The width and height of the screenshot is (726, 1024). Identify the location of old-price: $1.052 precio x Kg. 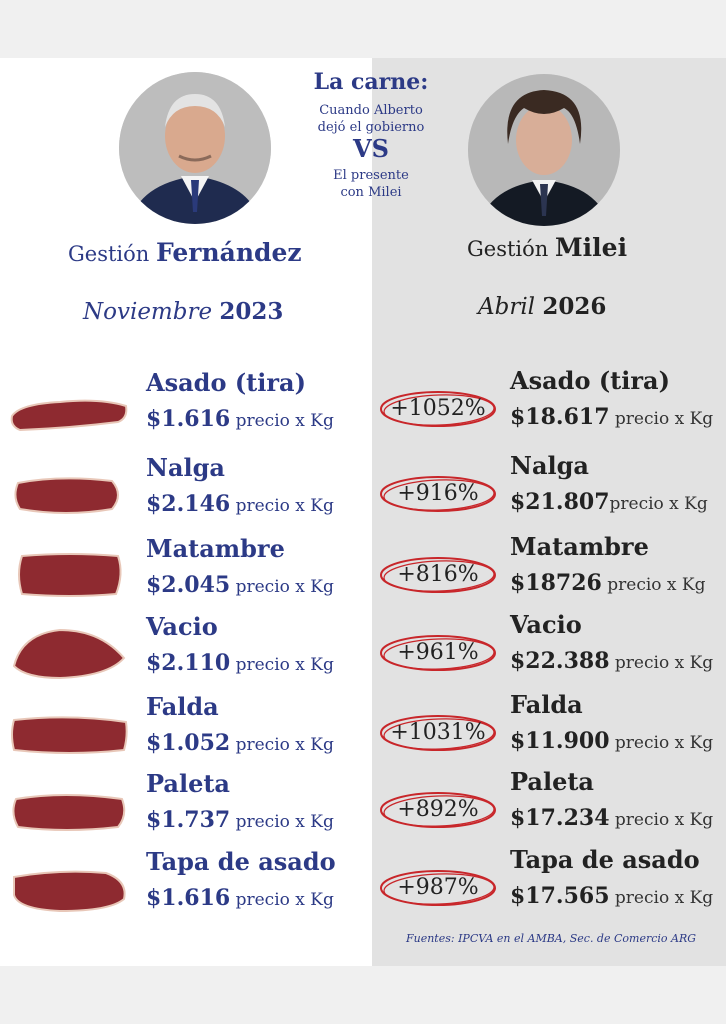
(240, 743).